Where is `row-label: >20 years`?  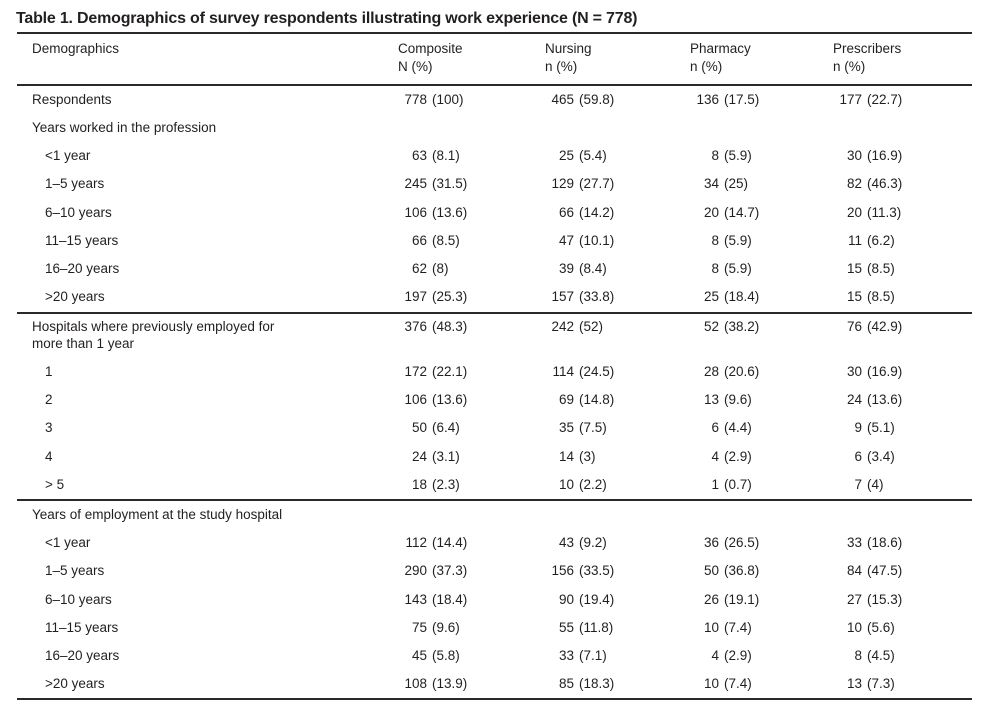
row-label: >20 years is located at coordinates (75, 684).